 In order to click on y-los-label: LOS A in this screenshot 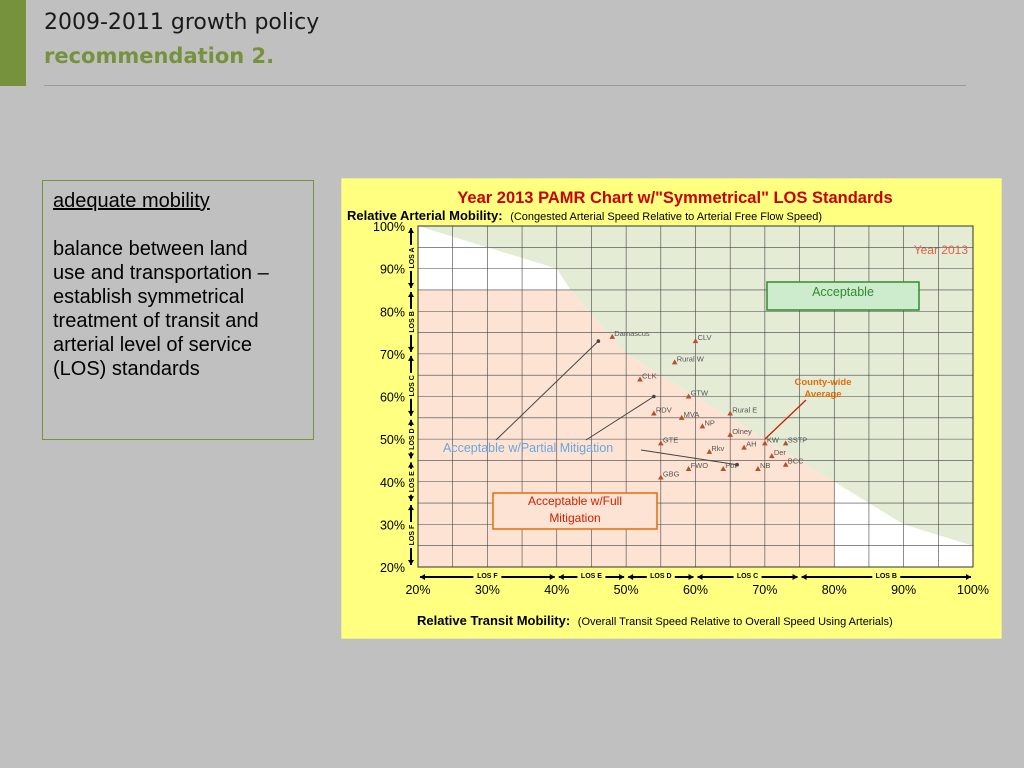, I will do `click(412, 257)`.